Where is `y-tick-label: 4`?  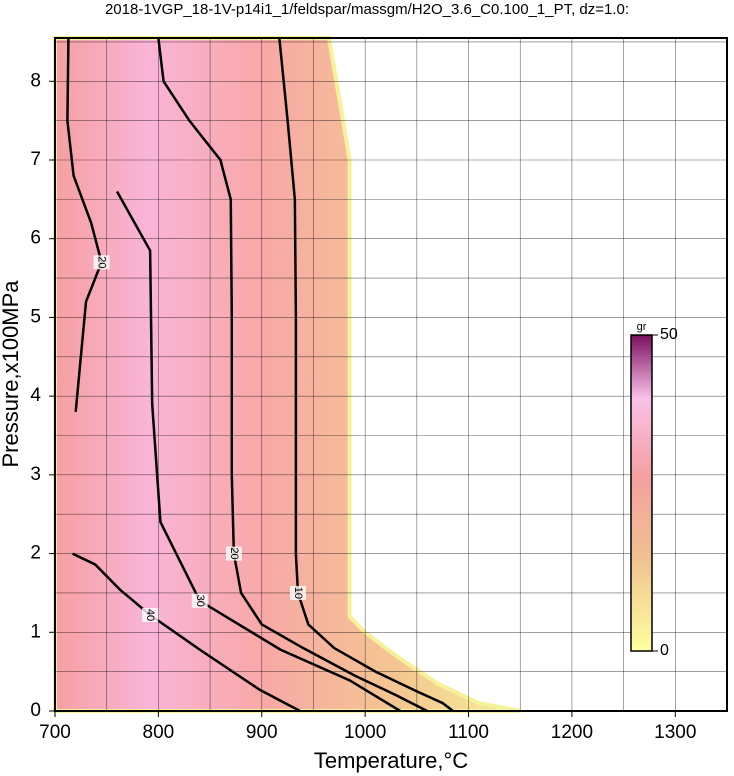 y-tick-label: 4 is located at coordinates (35, 395).